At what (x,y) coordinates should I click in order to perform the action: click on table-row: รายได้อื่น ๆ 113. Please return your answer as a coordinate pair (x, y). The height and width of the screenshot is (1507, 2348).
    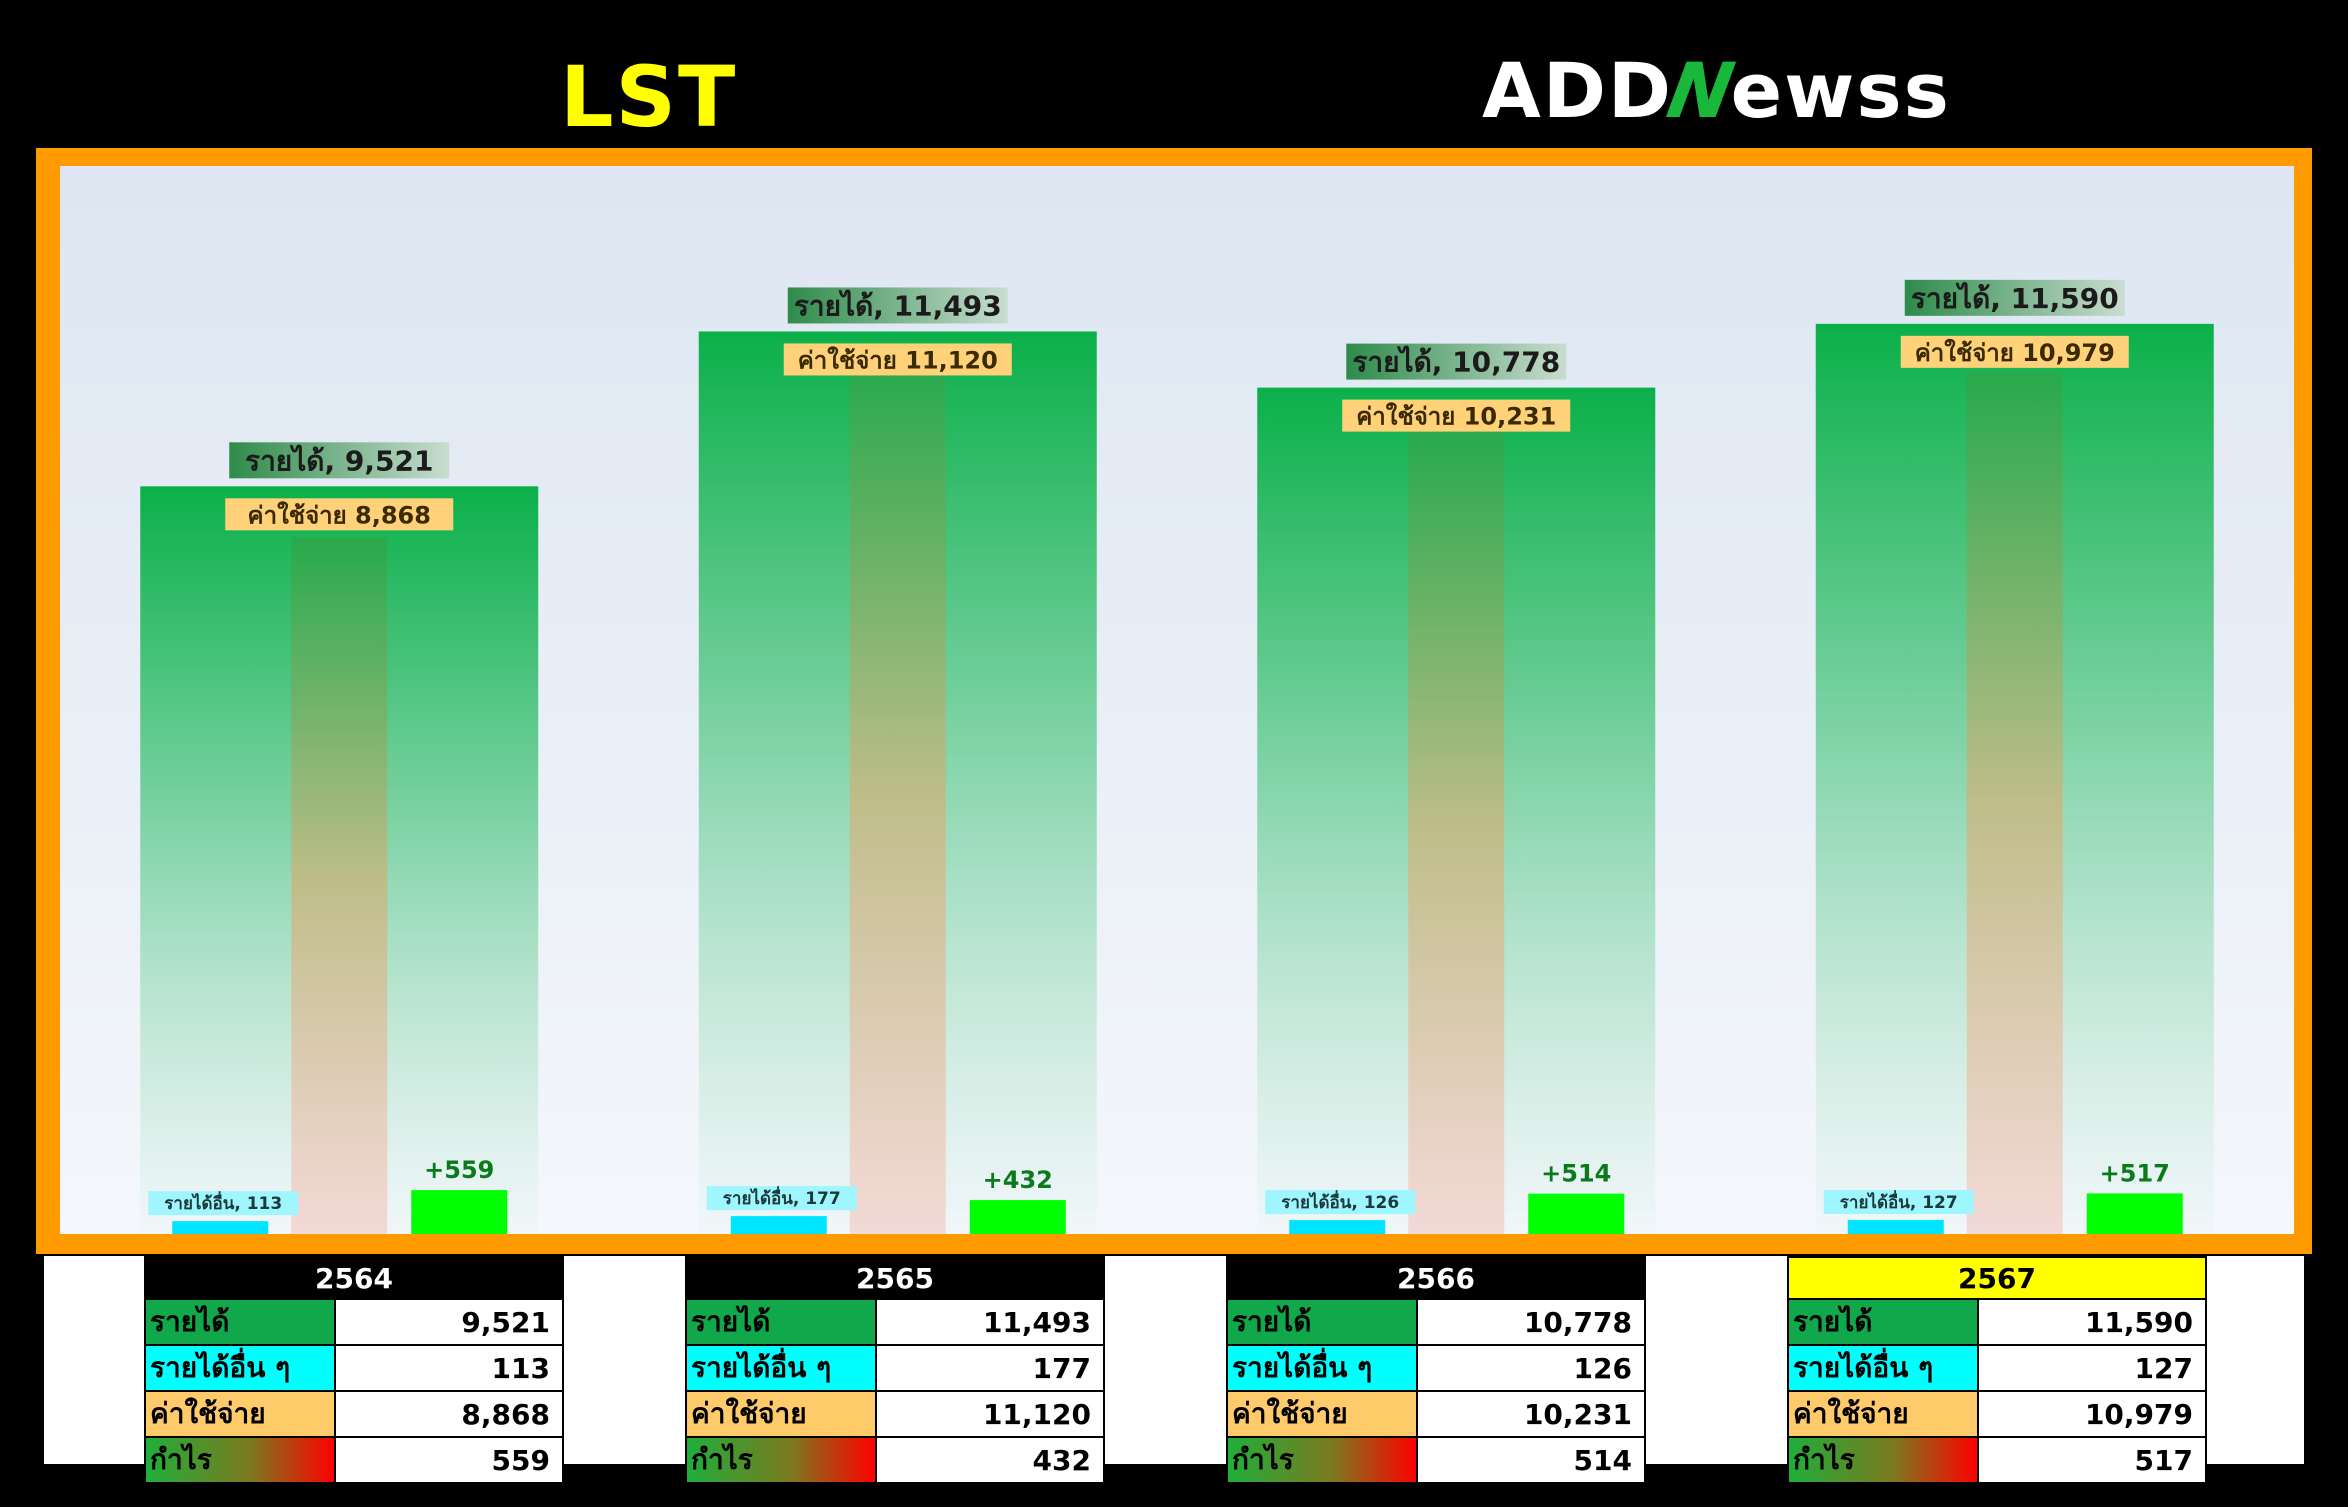
    Looking at the image, I should click on (354, 1368).